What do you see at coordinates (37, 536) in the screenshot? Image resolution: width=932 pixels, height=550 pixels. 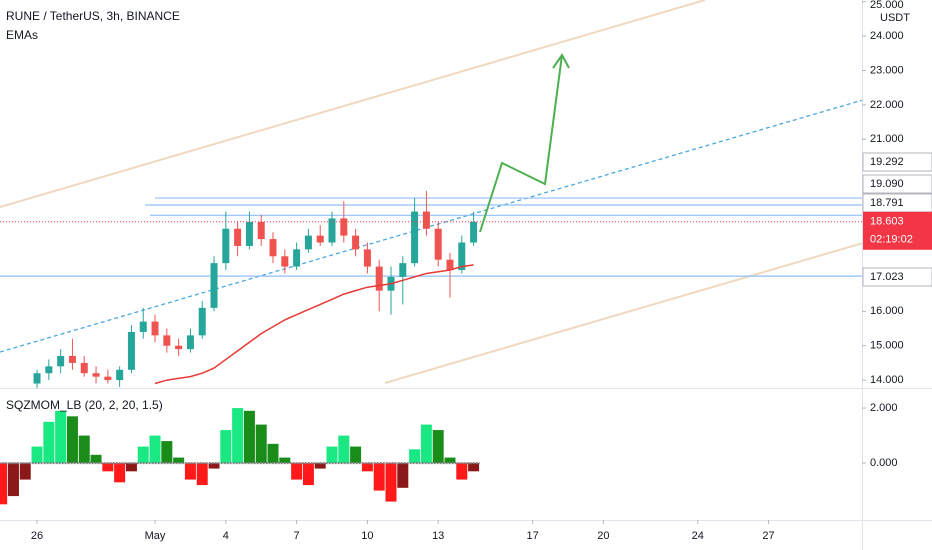 I see `x-tick-label: 26` at bounding box center [37, 536].